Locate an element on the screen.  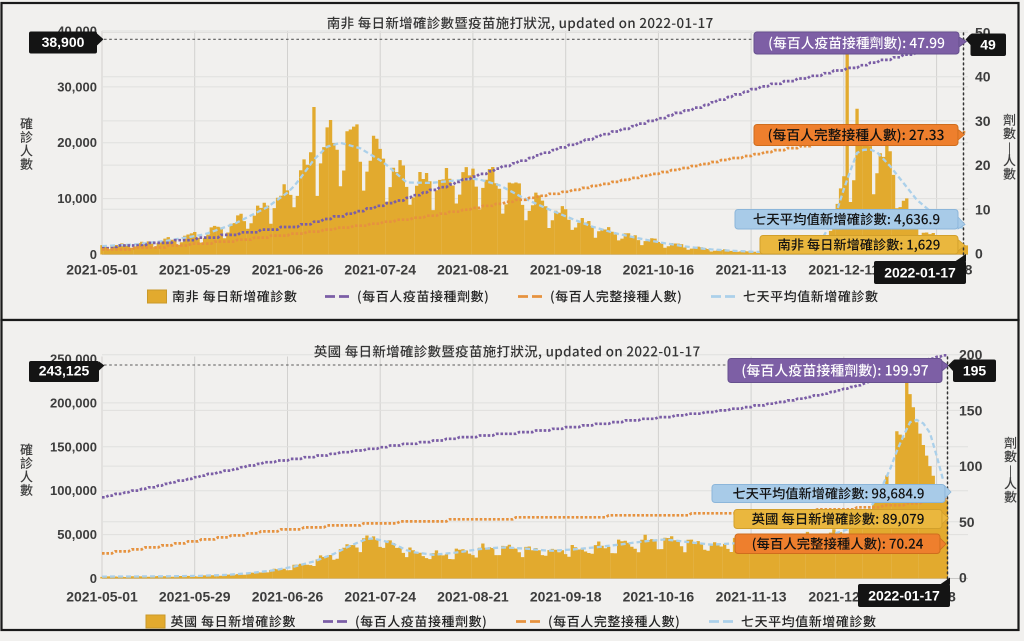
svg-text: 30,000 is located at coordinates (77, 86).